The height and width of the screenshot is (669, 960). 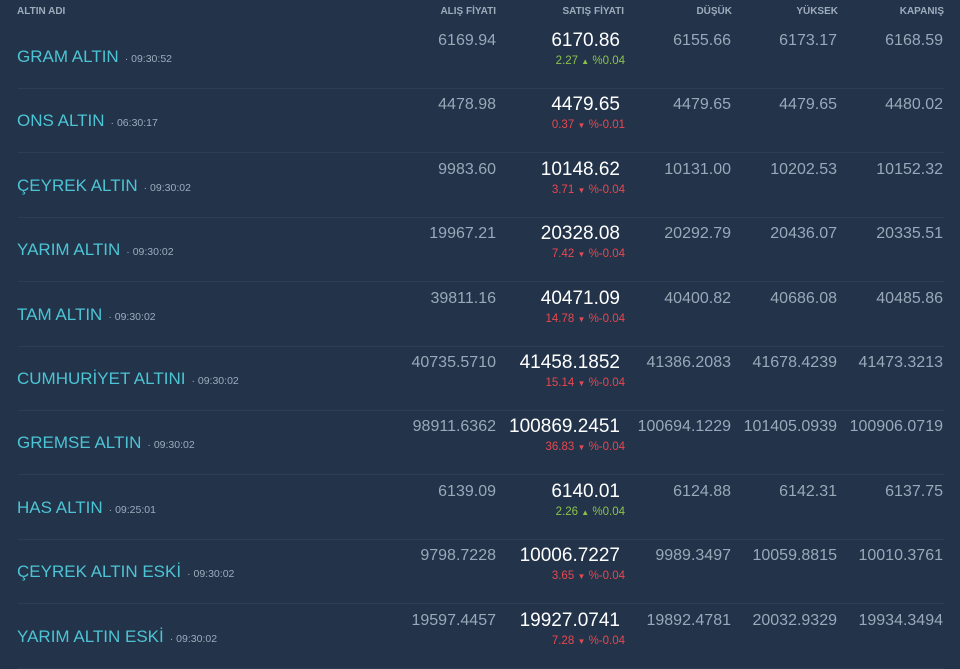 I want to click on gold-name: YARIM ALTIN ESKİ · 09:30:02, so click(x=117, y=637).